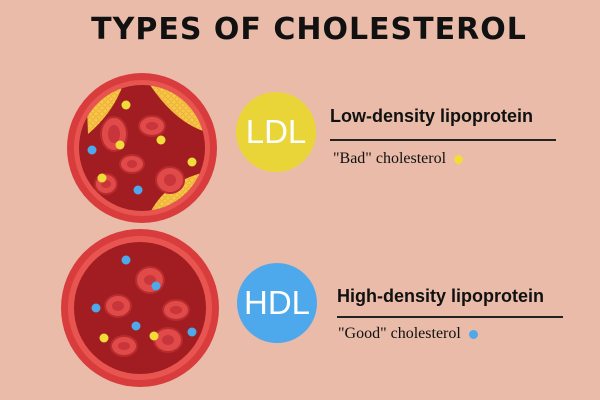 This screenshot has height=400, width=600. What do you see at coordinates (431, 116) in the screenshot?
I see `ldl-heading: Low-density lipoprotein` at bounding box center [431, 116].